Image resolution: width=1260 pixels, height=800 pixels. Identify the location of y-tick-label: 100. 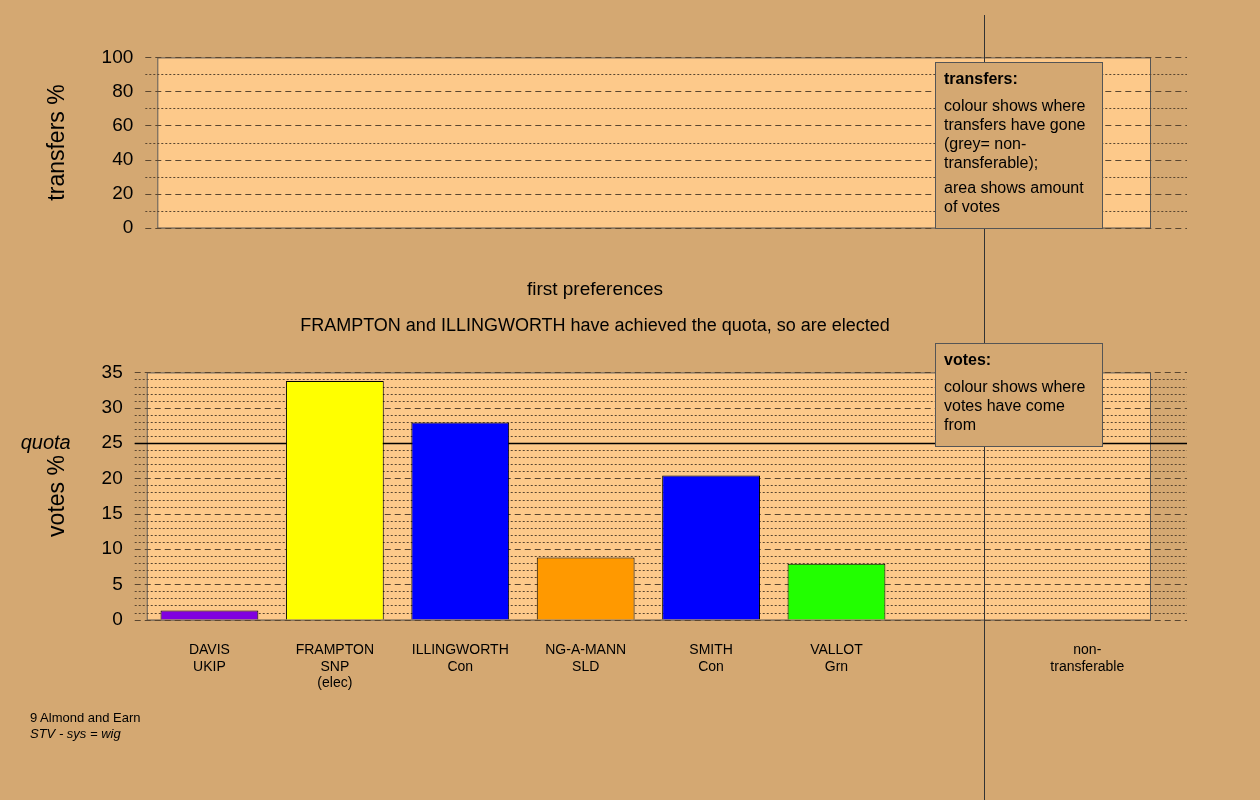
(117, 56).